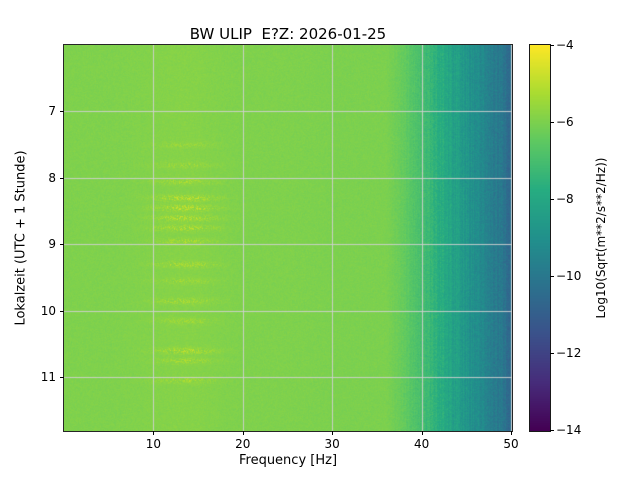 The height and width of the screenshot is (480, 640). I want to click on colorbar-tick-label: −6, so click(565, 122).